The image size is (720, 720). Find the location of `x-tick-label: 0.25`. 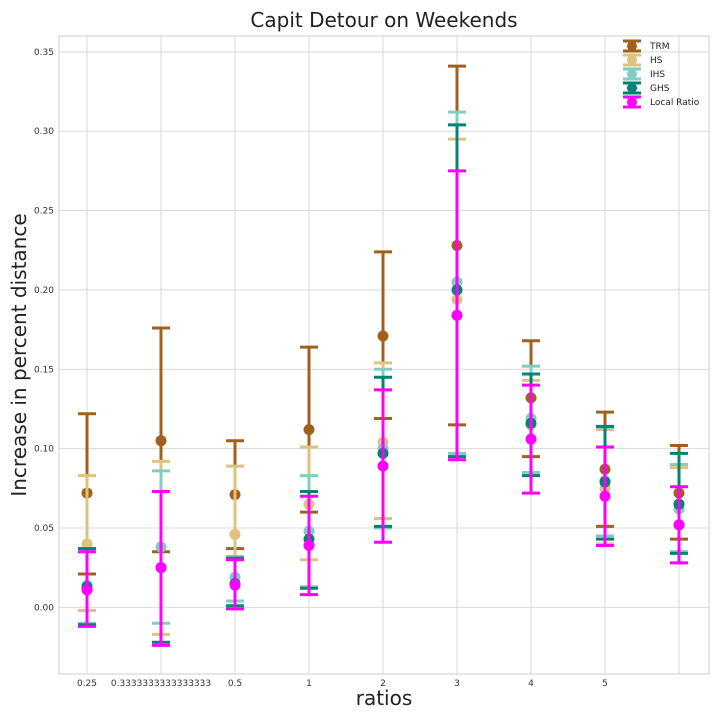

x-tick-label: 0.25 is located at coordinates (87, 684).